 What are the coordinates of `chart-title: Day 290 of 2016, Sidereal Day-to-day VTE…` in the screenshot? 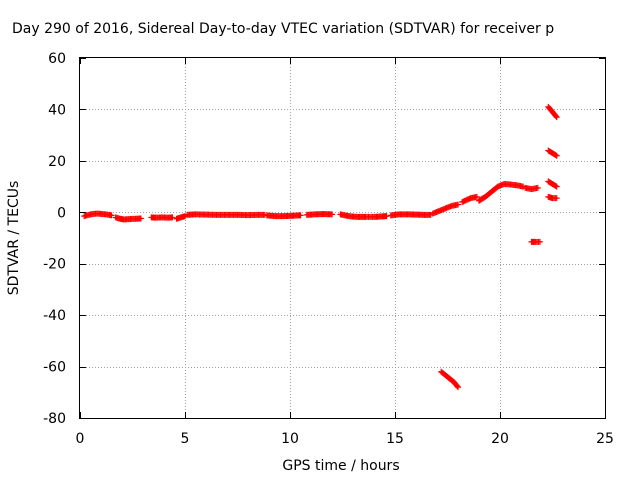 It's located at (283, 29).